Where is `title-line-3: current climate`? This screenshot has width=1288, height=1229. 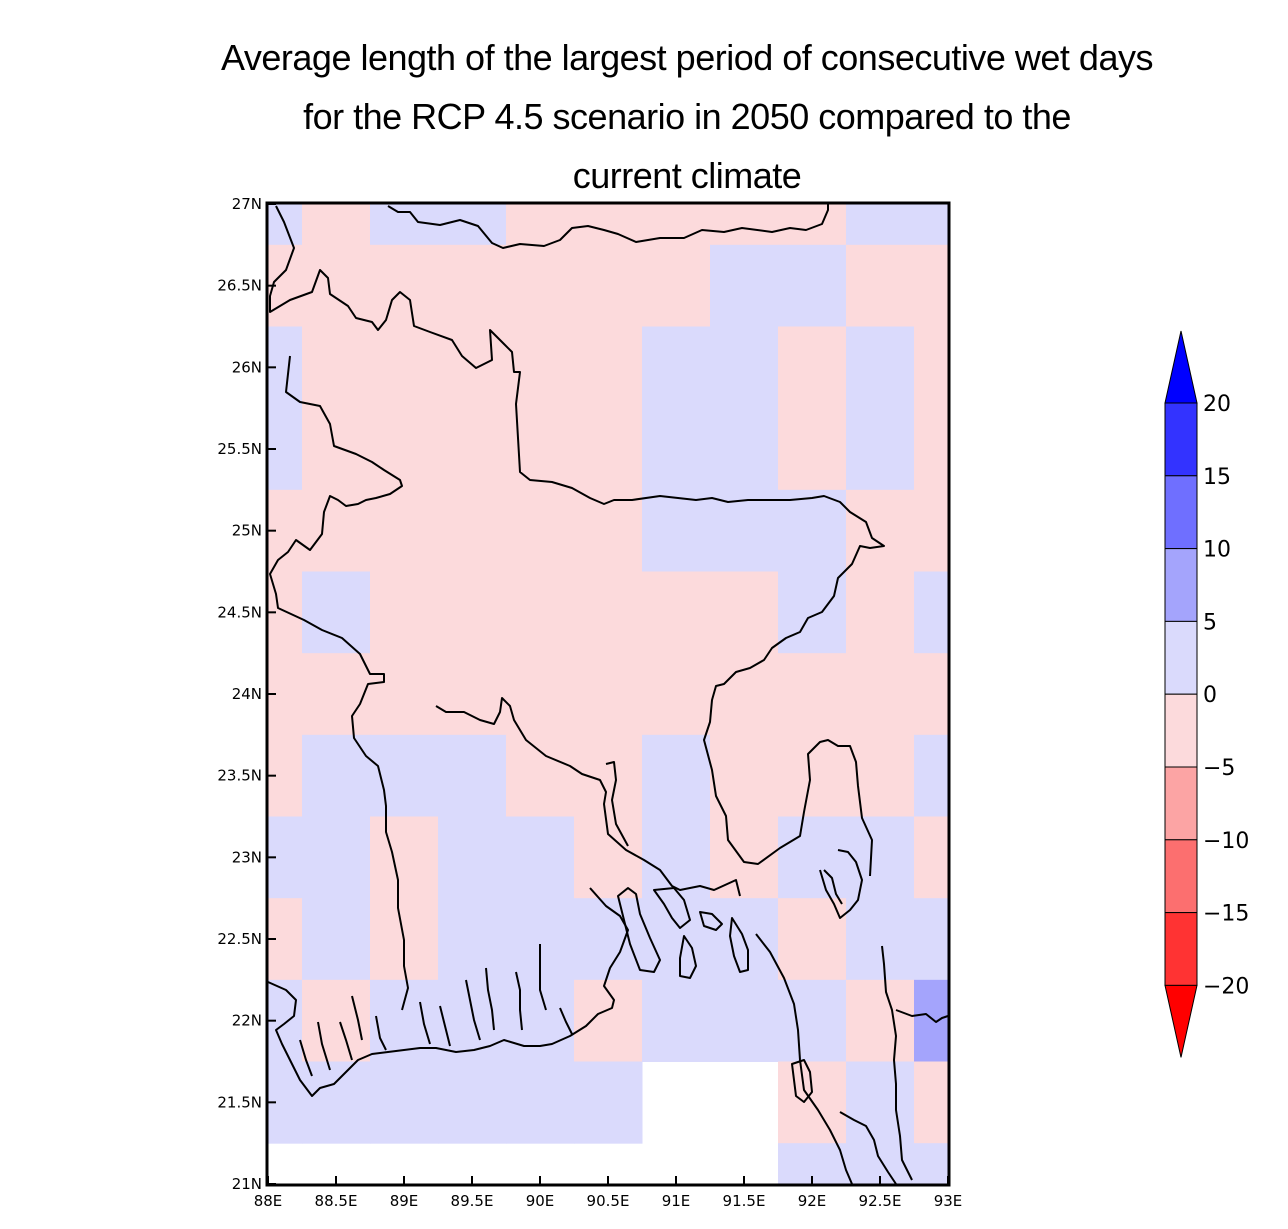 title-line-3: current climate is located at coordinates (687, 175).